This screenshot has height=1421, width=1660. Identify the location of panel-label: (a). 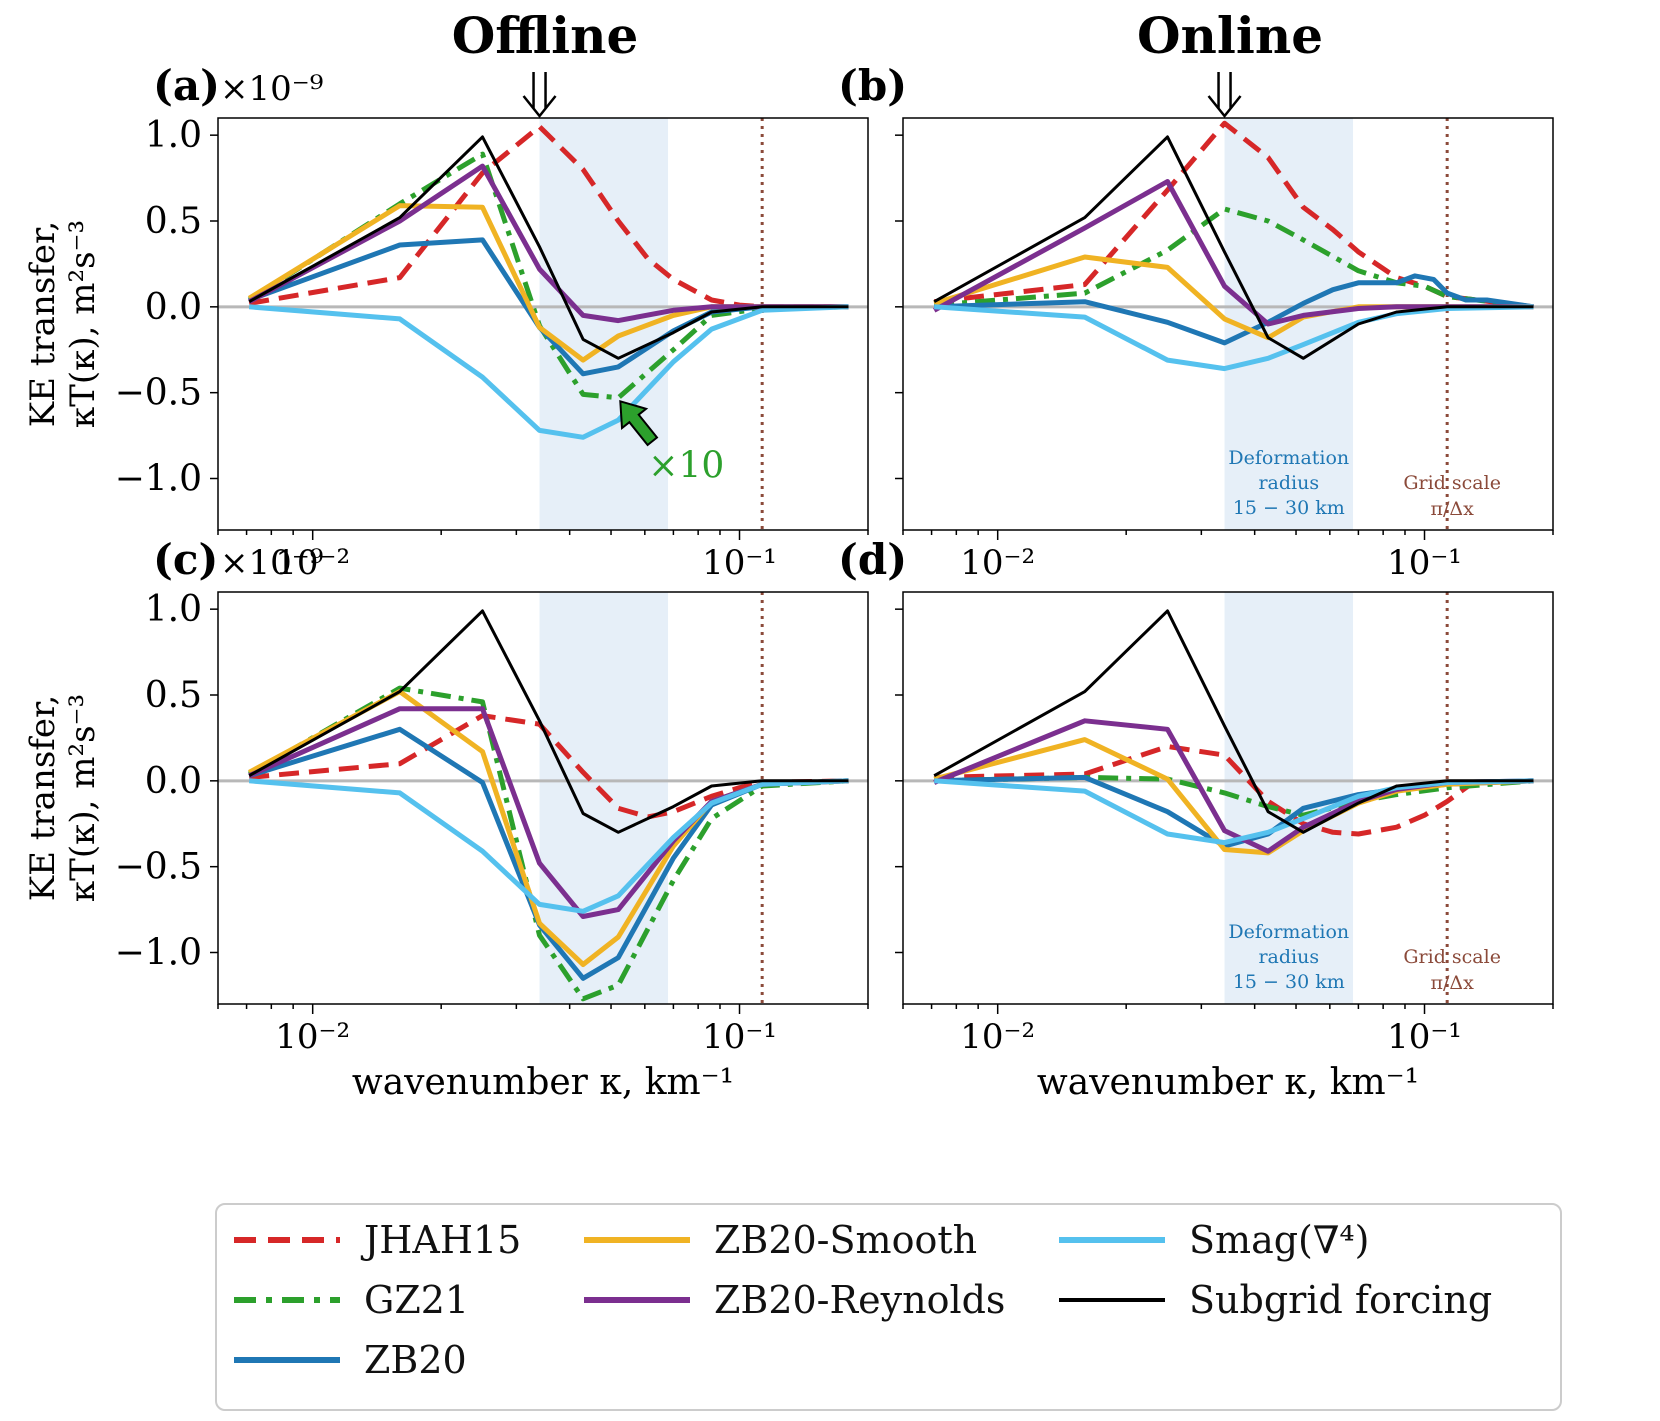
(186, 85).